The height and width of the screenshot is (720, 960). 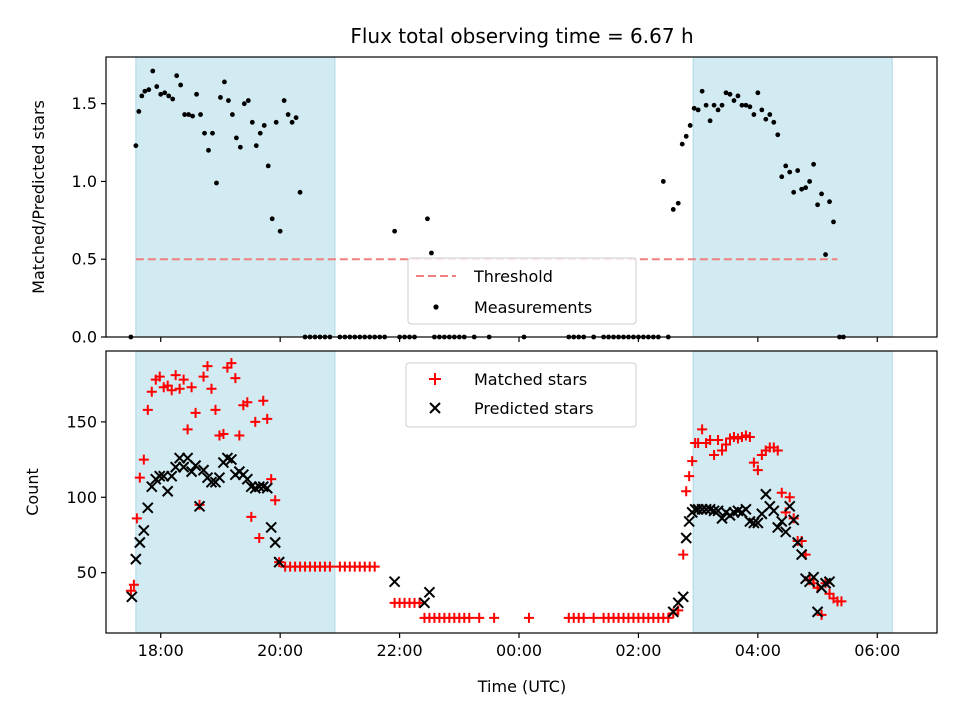 What do you see at coordinates (521, 36) in the screenshot?
I see `chart-title: Flux total observing time = 6.67 h` at bounding box center [521, 36].